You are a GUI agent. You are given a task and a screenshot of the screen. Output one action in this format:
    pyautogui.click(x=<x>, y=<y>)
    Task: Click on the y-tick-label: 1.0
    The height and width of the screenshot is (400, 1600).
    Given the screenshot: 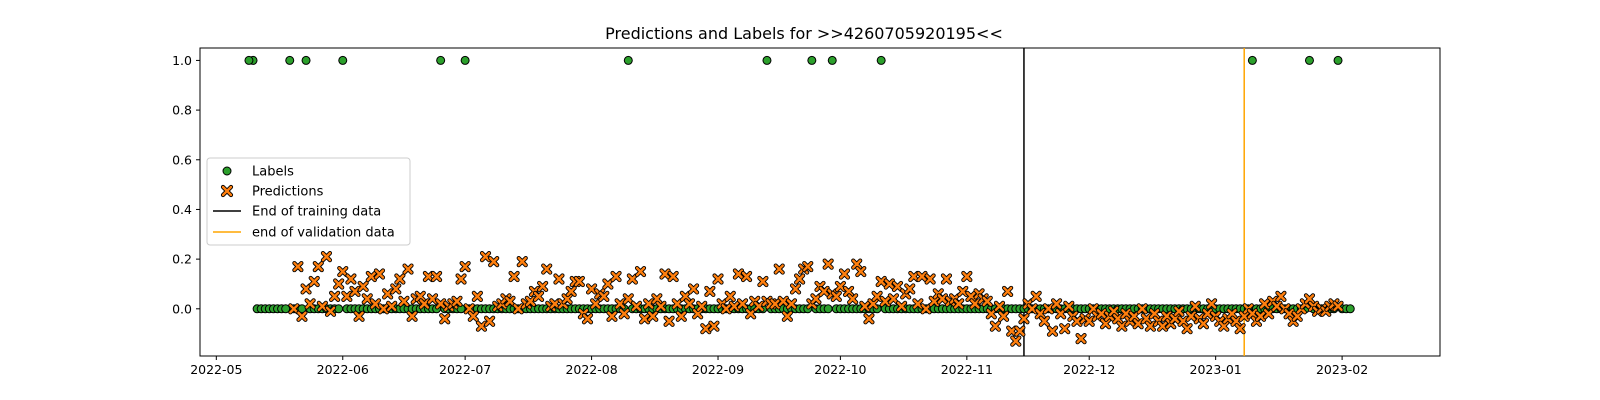 What is the action you would take?
    pyautogui.click(x=182, y=60)
    